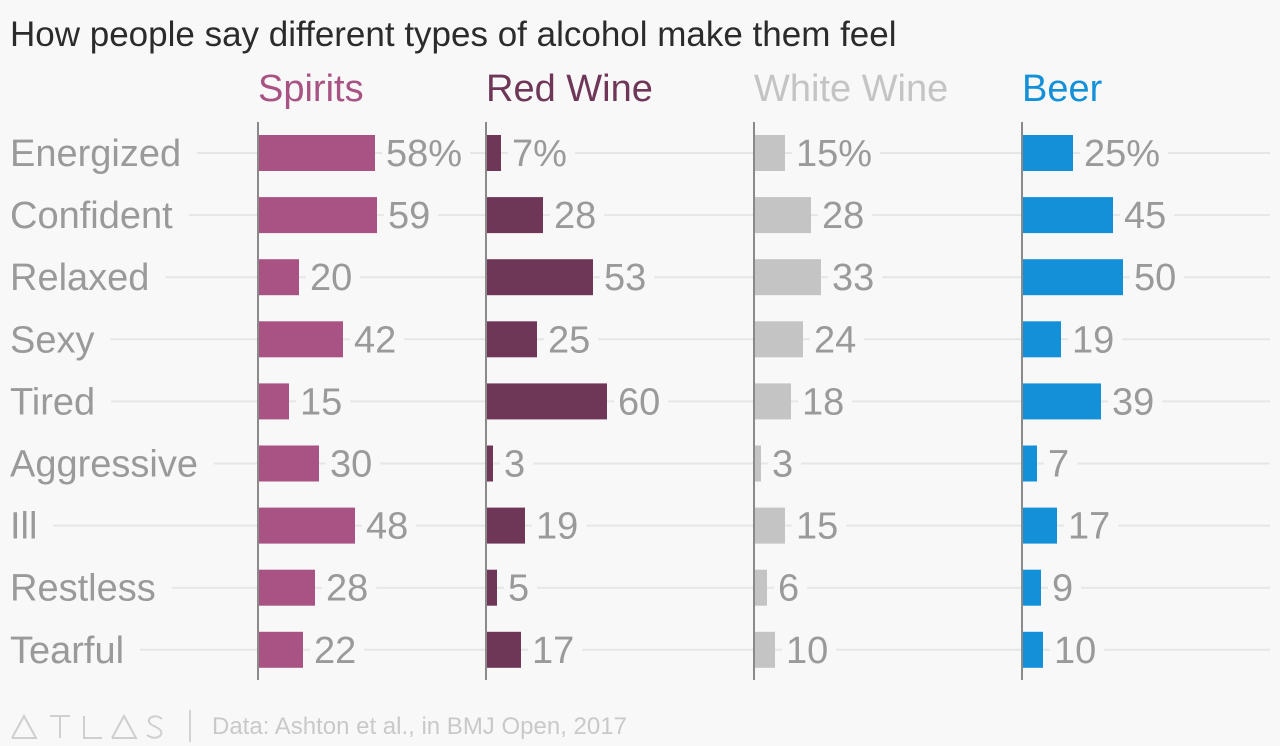 This screenshot has height=746, width=1280. What do you see at coordinates (52, 340) in the screenshot?
I see `category-label-sexy: Sexy` at bounding box center [52, 340].